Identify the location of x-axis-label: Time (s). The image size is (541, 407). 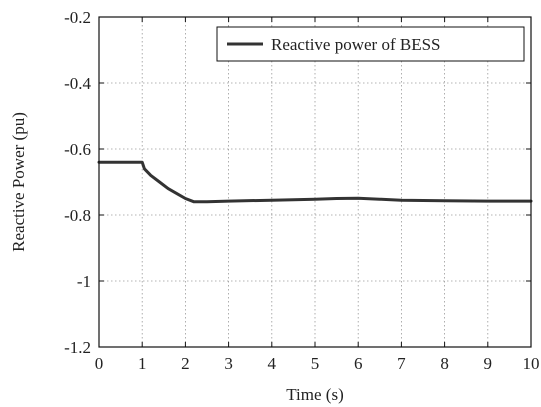
(314, 394).